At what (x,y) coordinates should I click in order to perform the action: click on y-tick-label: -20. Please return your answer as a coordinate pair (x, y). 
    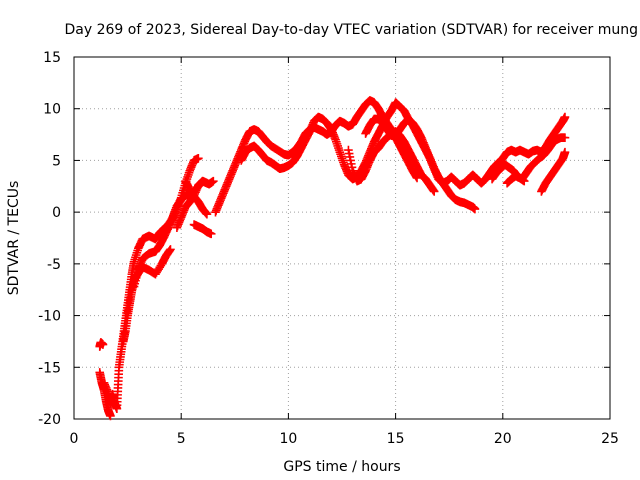
    Looking at the image, I should click on (49, 420).